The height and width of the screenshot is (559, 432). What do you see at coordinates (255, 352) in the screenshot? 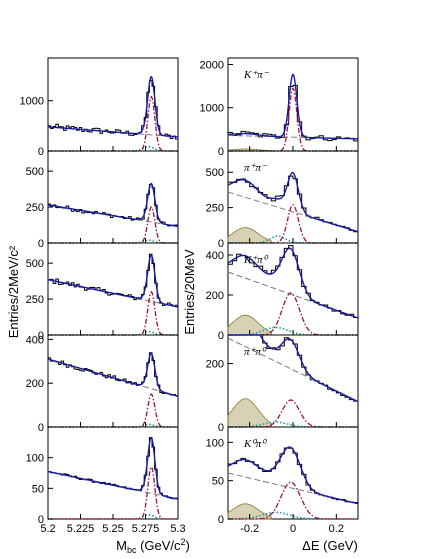
I see `panel-channel-label: π⁺π⁰` at bounding box center [255, 352].